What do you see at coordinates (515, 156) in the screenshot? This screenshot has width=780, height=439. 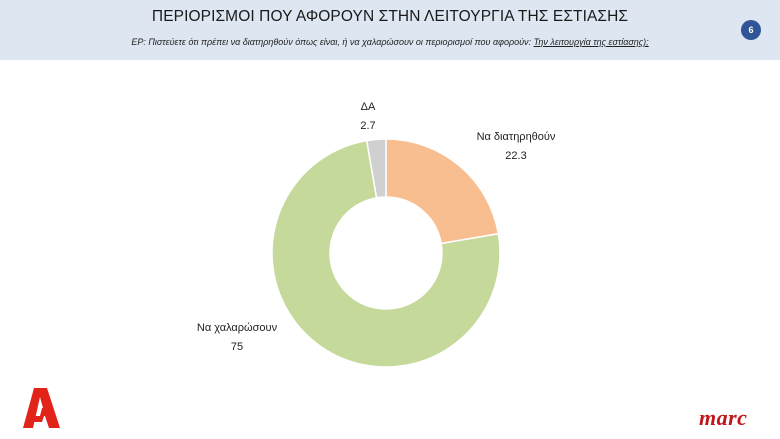 I see `slice-value-0: 22.3` at bounding box center [515, 156].